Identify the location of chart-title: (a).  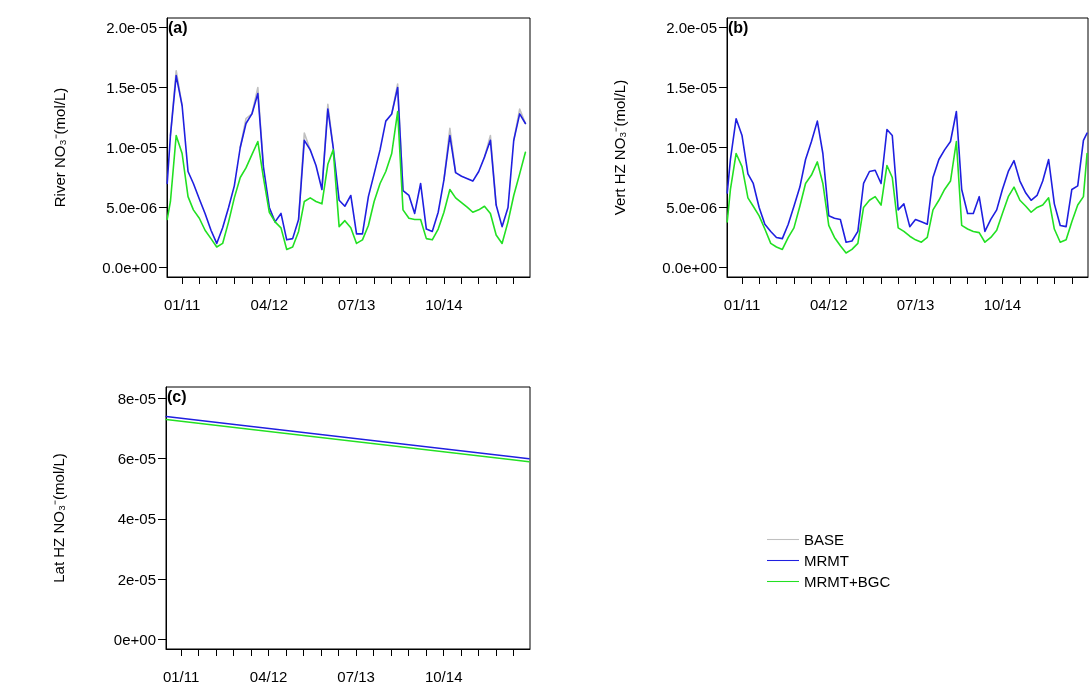
(178, 27).